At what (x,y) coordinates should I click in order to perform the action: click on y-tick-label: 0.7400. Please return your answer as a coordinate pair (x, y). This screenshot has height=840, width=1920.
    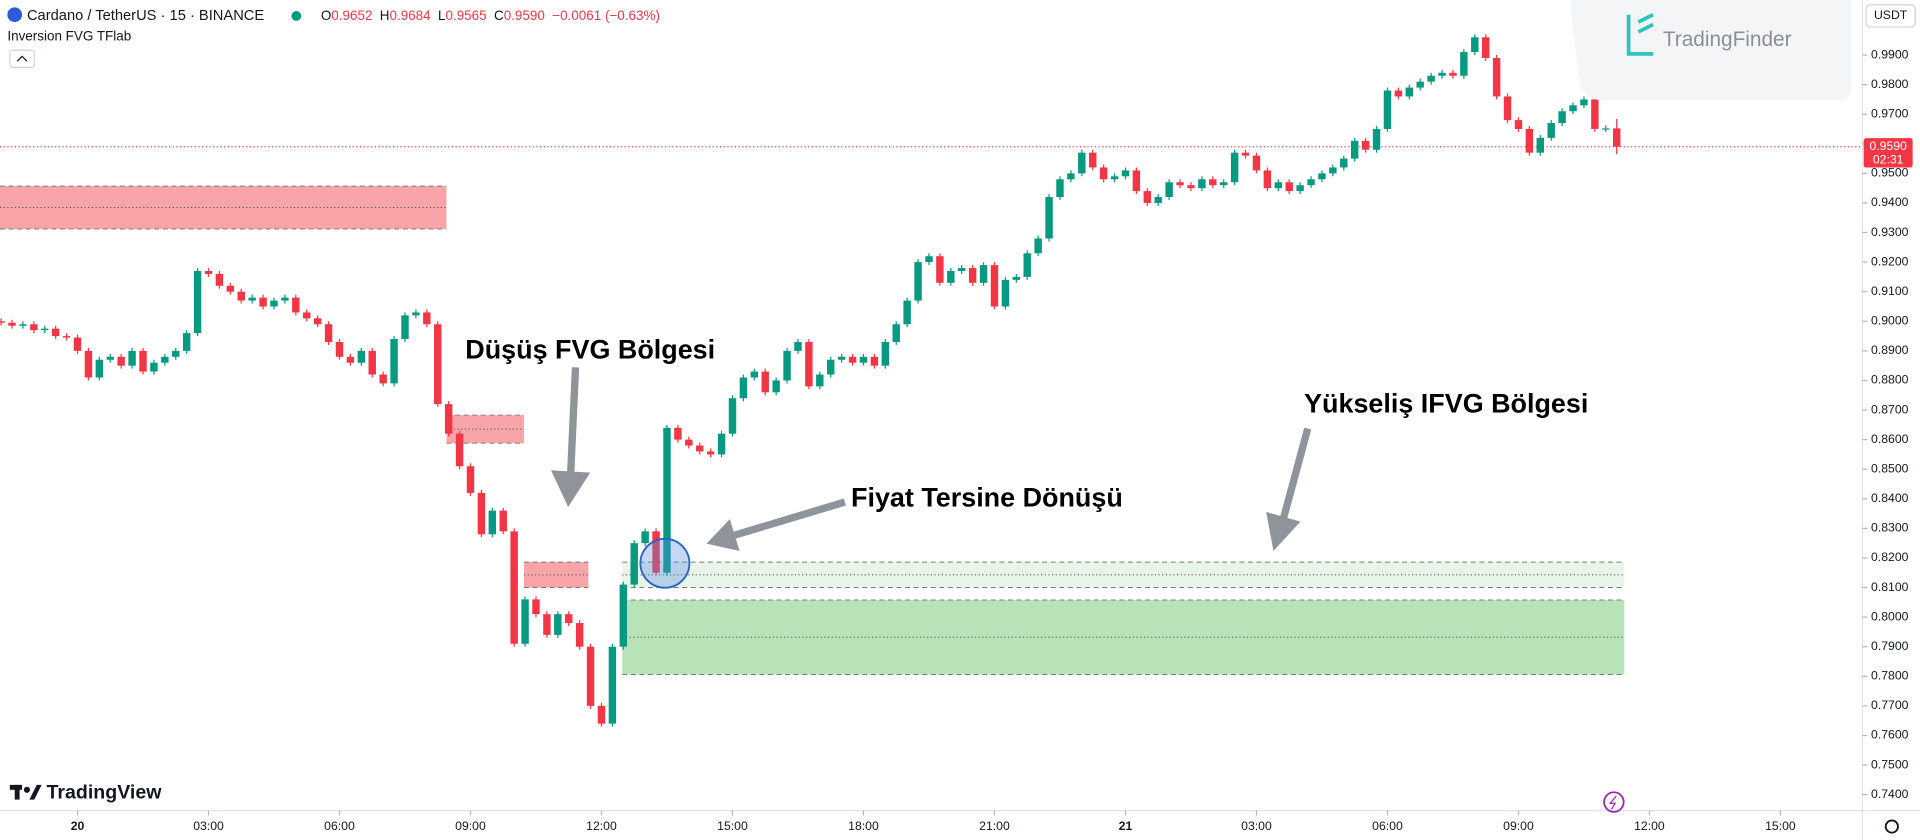
    Looking at the image, I should click on (1890, 794).